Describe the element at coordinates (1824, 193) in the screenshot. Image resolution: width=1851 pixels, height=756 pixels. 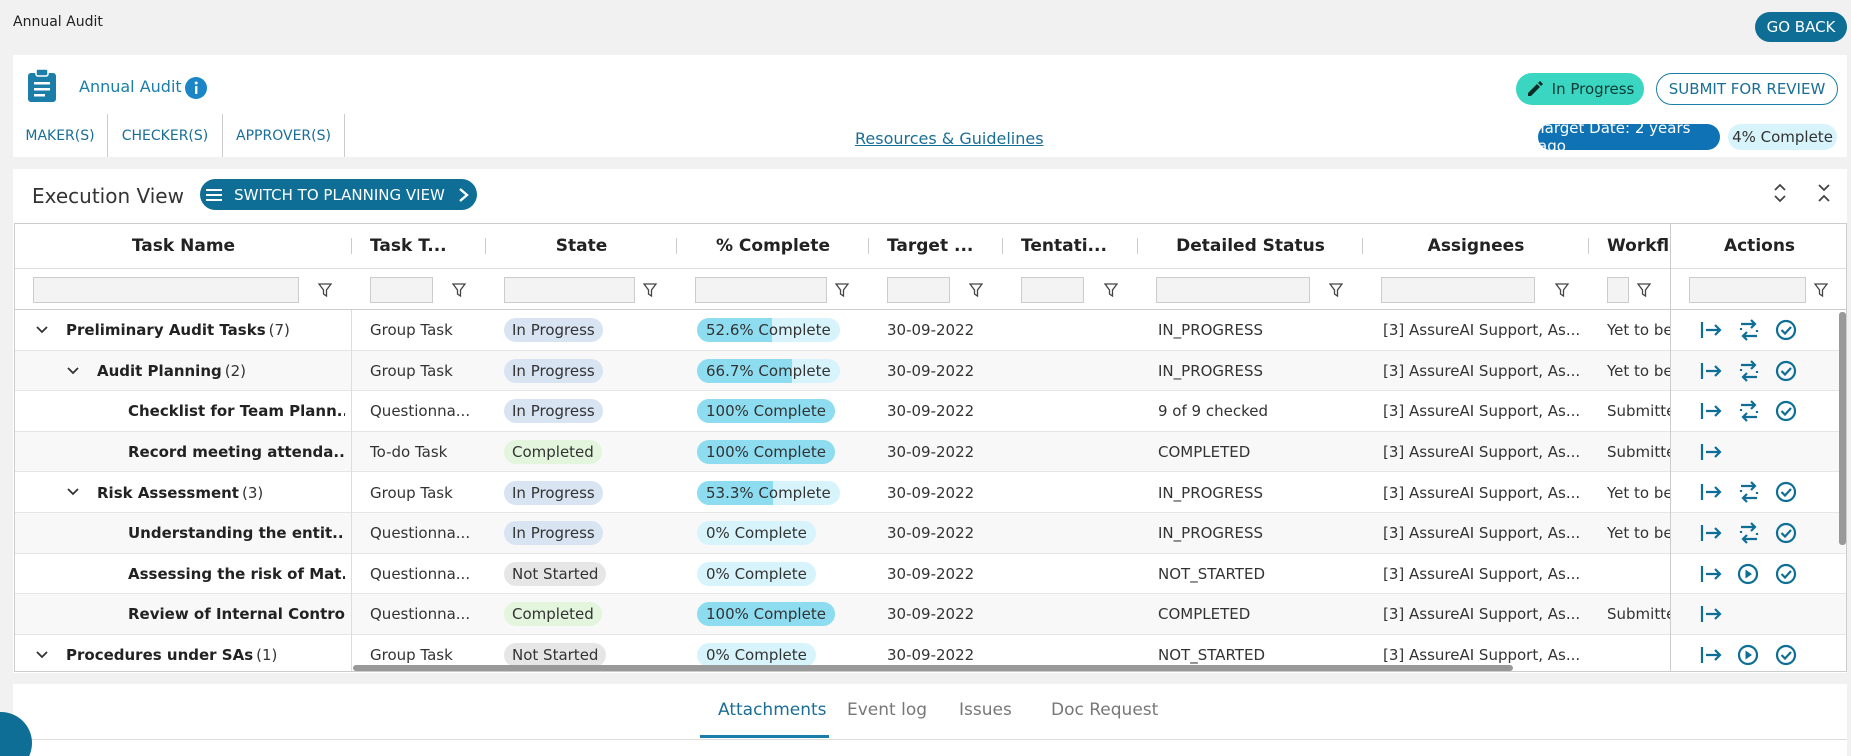
I see `collapse-icon` at that location.